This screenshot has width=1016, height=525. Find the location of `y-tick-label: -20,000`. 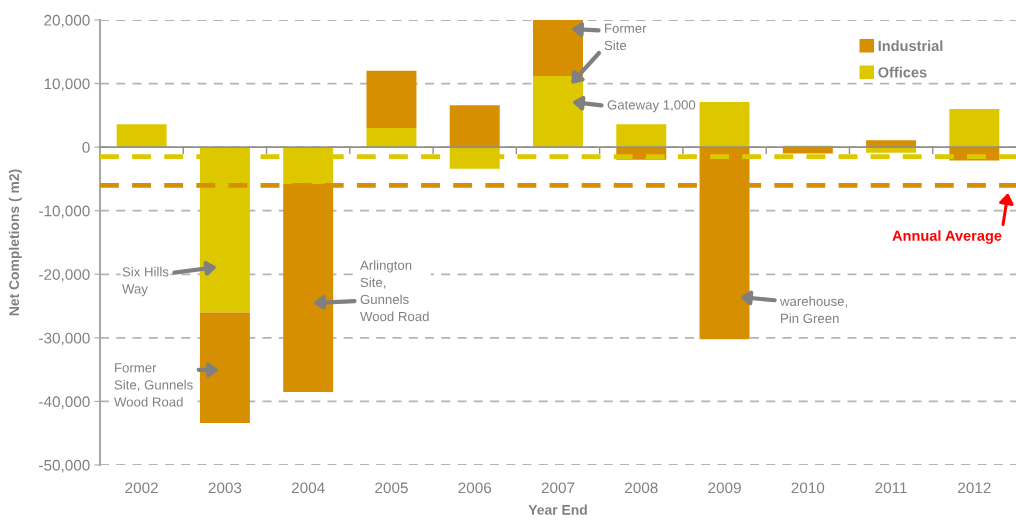

y-tick-label: -20,000 is located at coordinates (64, 275).